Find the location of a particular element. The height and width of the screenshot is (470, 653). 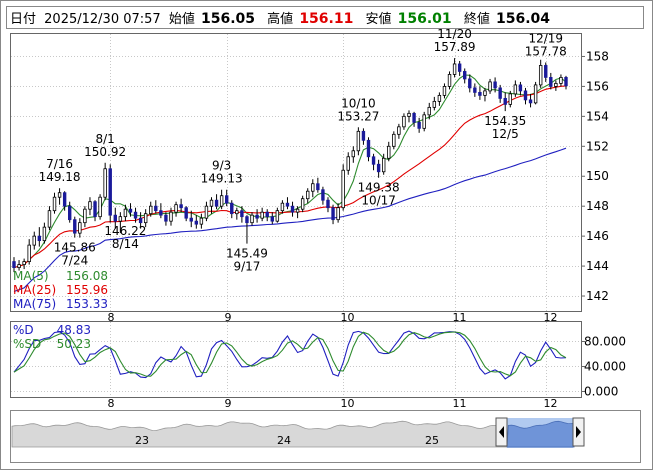

navigator-right-handle is located at coordinates (578, 432).